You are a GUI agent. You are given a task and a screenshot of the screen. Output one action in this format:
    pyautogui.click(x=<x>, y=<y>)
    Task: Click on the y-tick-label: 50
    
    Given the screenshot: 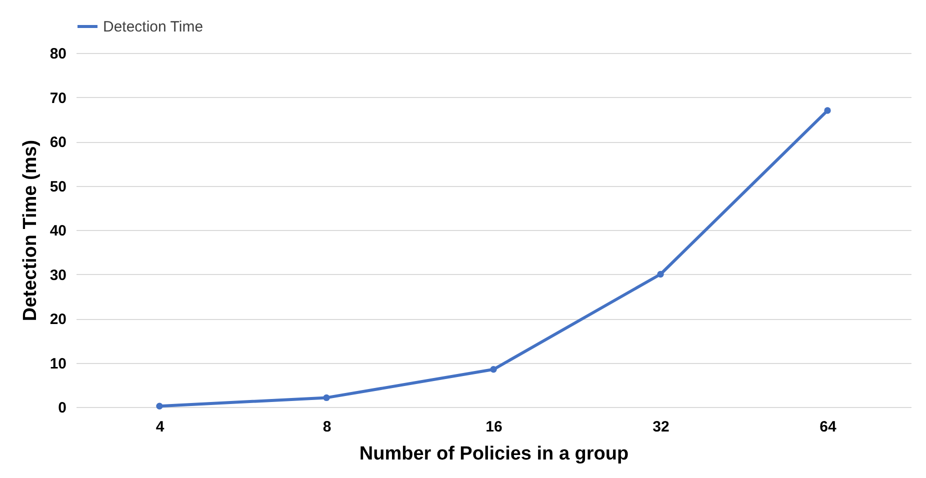 What is the action you would take?
    pyautogui.click(x=58, y=187)
    